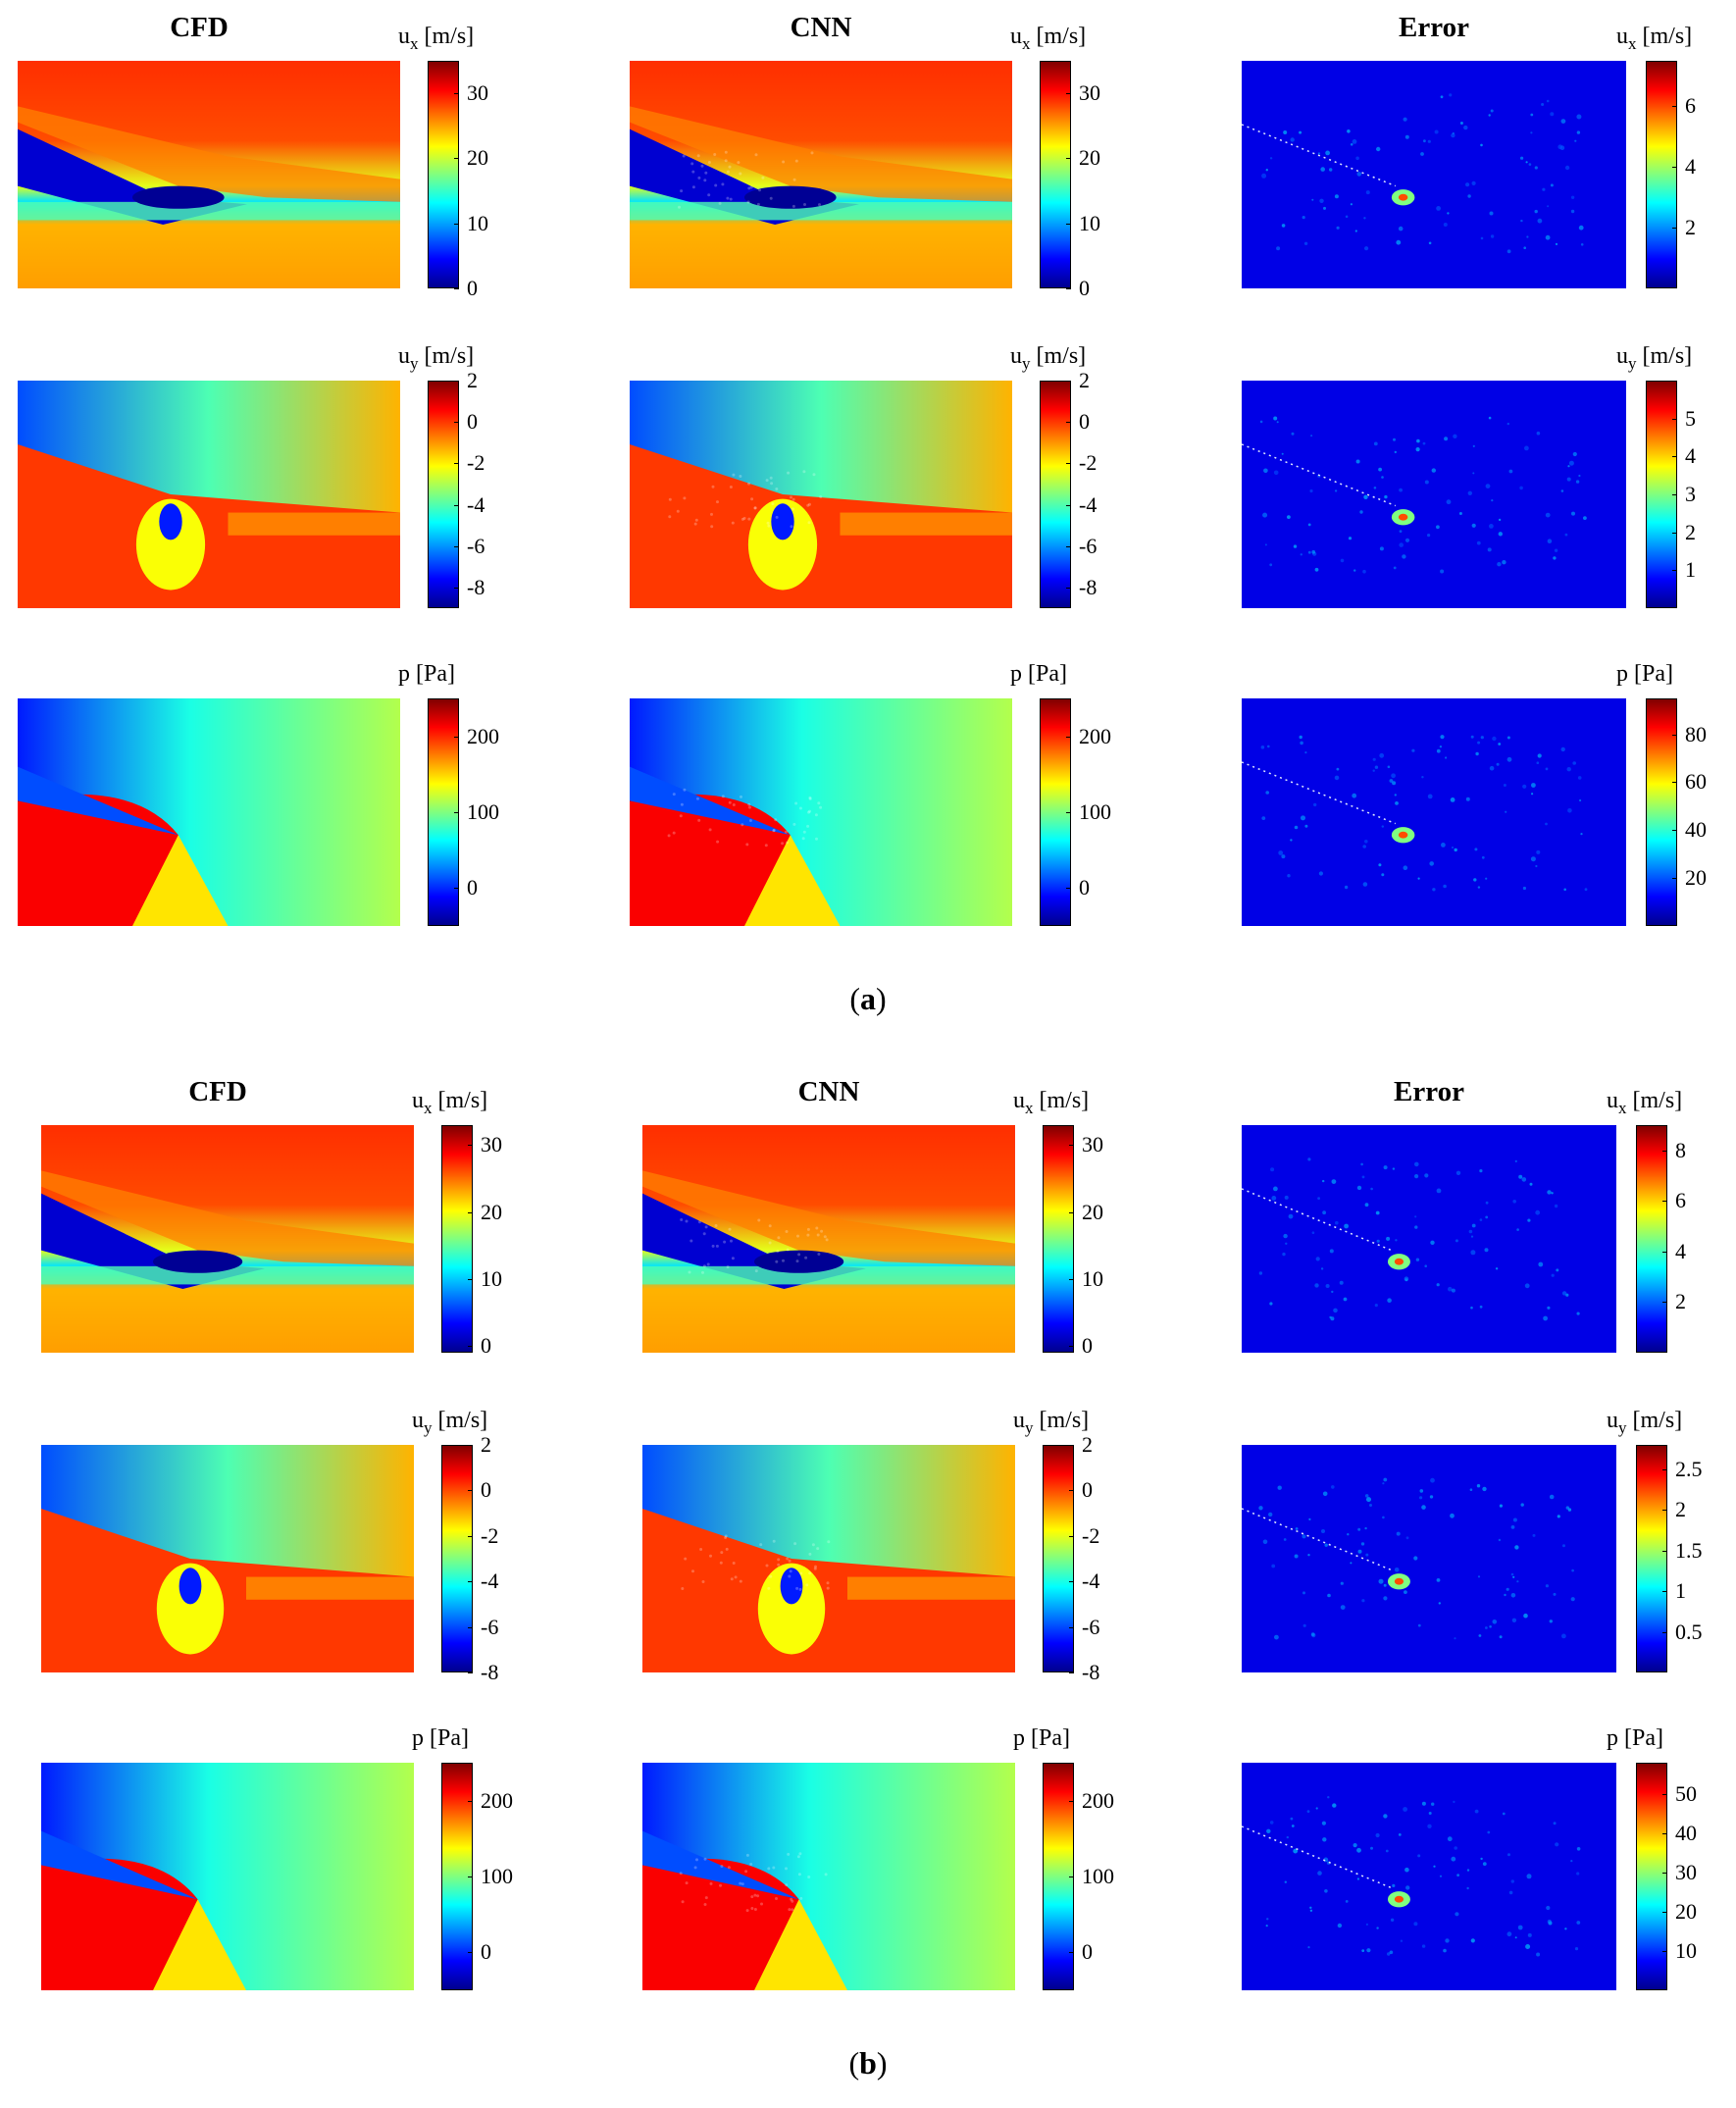 The image size is (1736, 2108). Describe the element at coordinates (1489, 1558) in the screenshot. I see `plot-error-uy: uy [m/s] 0.5 1 1.5 2 2.5` at that location.